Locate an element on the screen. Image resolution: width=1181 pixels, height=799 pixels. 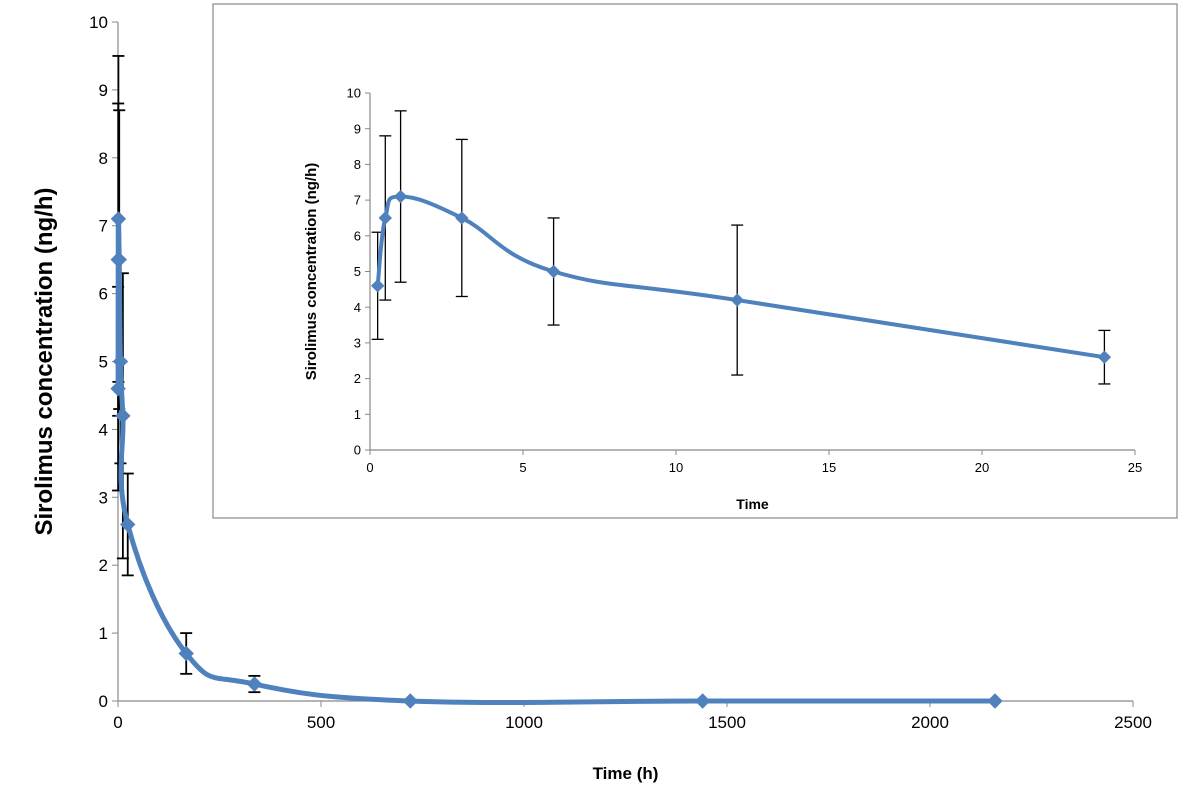
main-y-tick-label: 8 is located at coordinates (103, 158).